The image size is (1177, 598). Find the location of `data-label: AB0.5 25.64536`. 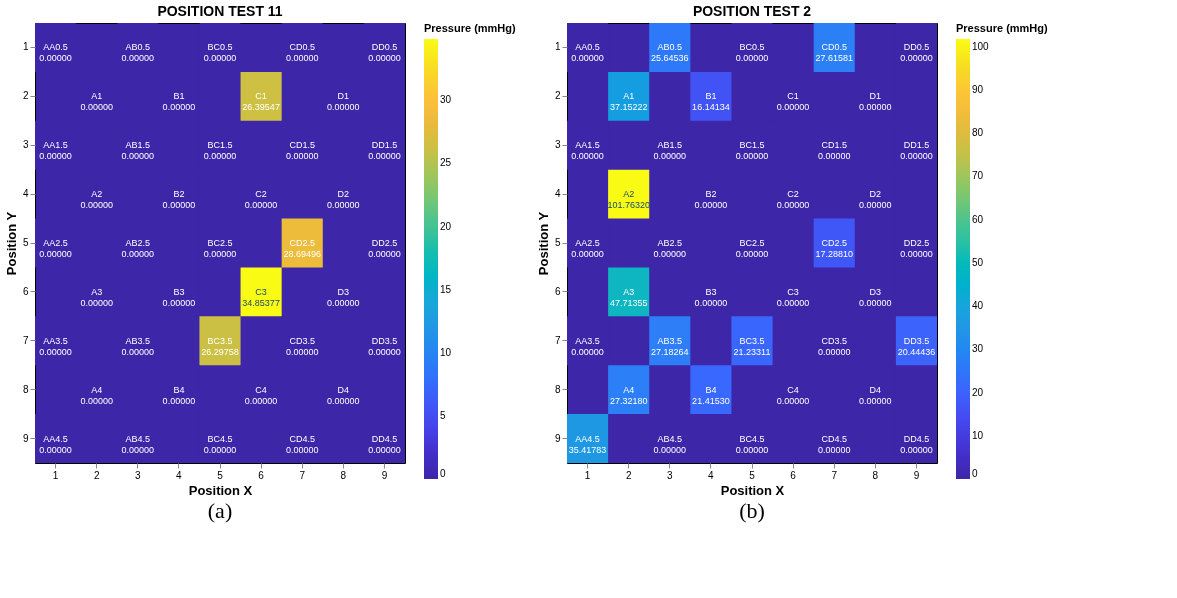

data-label: AB0.5 25.64536 is located at coordinates (670, 53).